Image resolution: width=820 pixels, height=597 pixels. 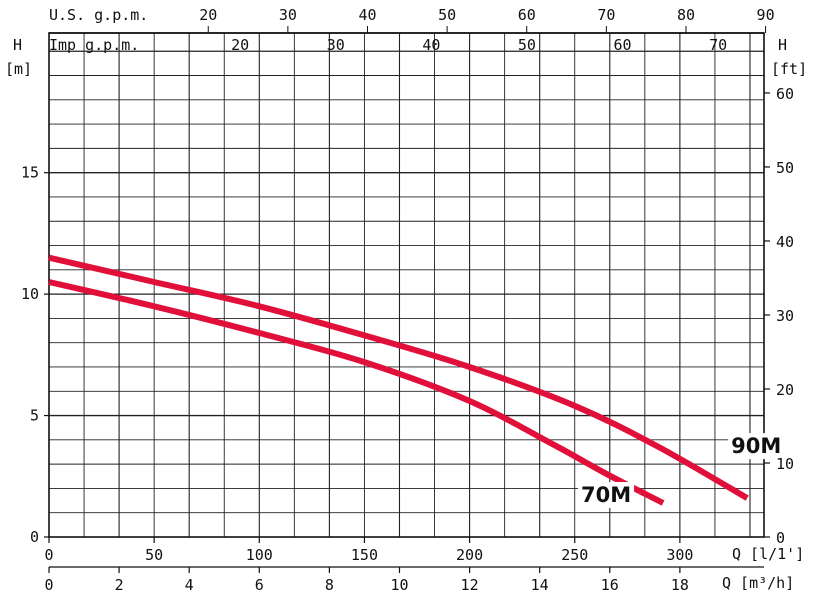 I want to click on bottom-axis-m3h-title: Q [m³/h], so click(x=758, y=583).